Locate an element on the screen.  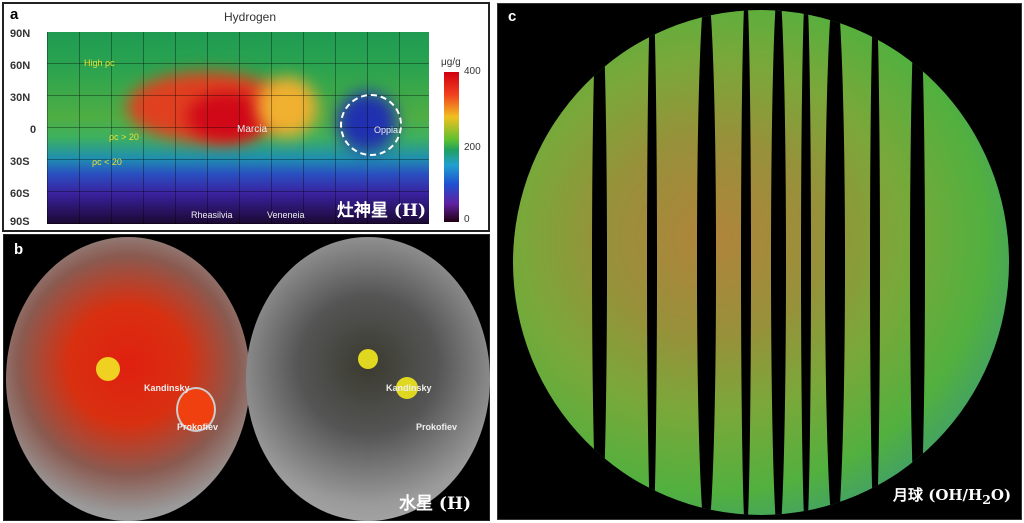
panel-caption: 灶神星 (H) is located at coordinates (382, 211).